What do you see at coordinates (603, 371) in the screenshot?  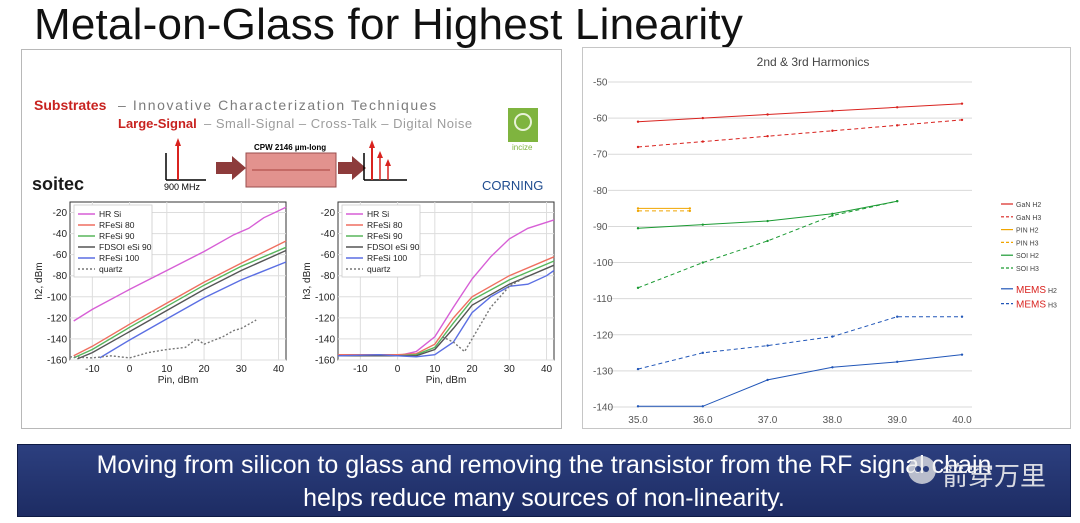 I see `y-tick-label: -130` at bounding box center [603, 371].